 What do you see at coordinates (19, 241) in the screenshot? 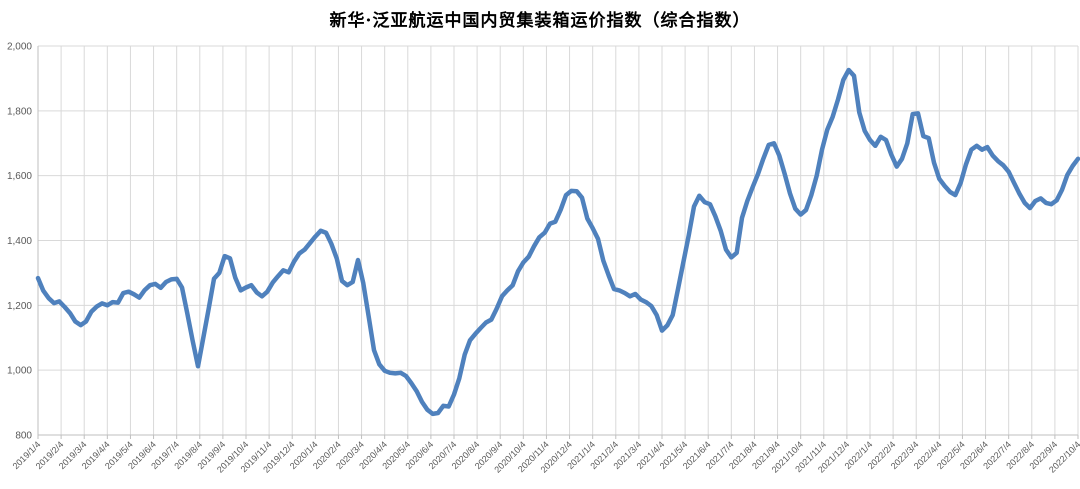
I see `y-axis-tick-label: 1,400` at bounding box center [19, 241].